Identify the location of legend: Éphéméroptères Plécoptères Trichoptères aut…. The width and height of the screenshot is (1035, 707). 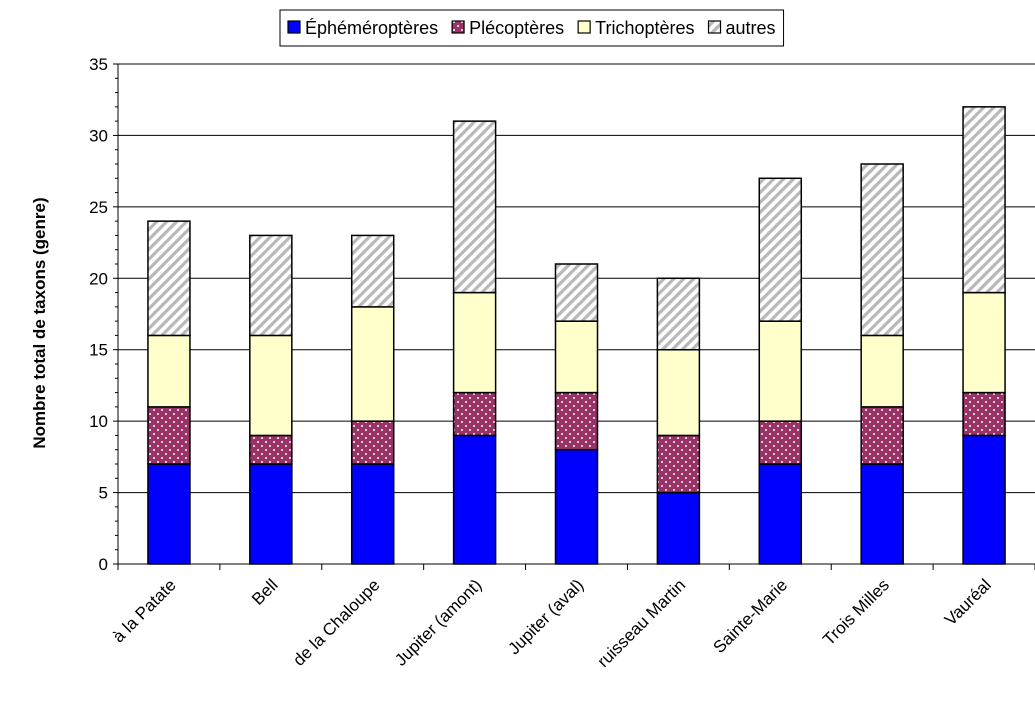
(532, 28).